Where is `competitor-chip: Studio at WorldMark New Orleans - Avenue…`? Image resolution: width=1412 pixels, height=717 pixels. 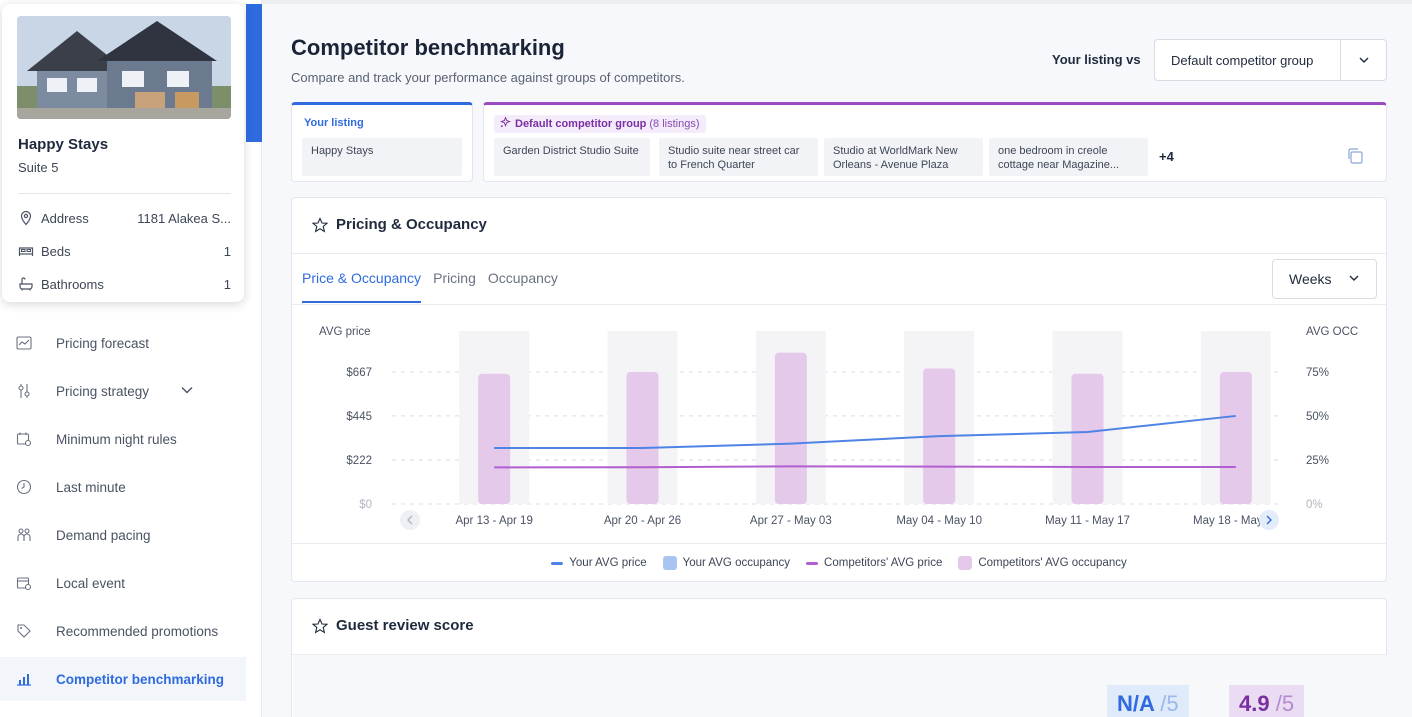 competitor-chip: Studio at WorldMark New Orleans - Avenue… is located at coordinates (903, 157).